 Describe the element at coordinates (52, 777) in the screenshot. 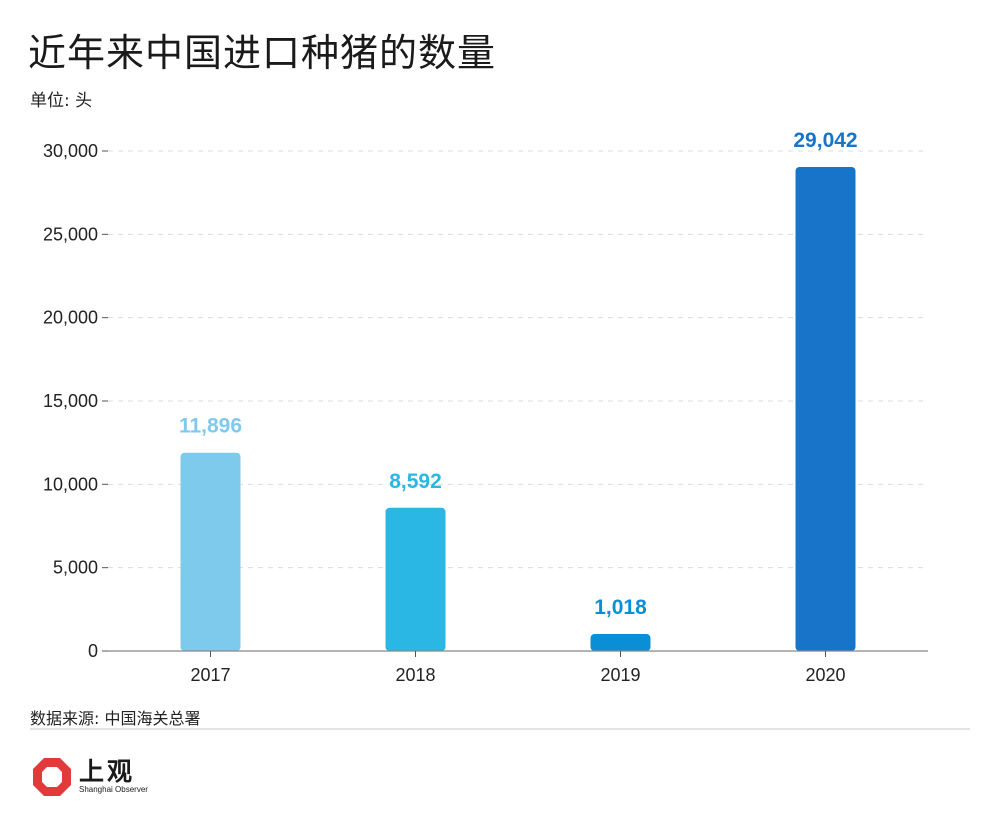

I see `logo-mark-icon` at that location.